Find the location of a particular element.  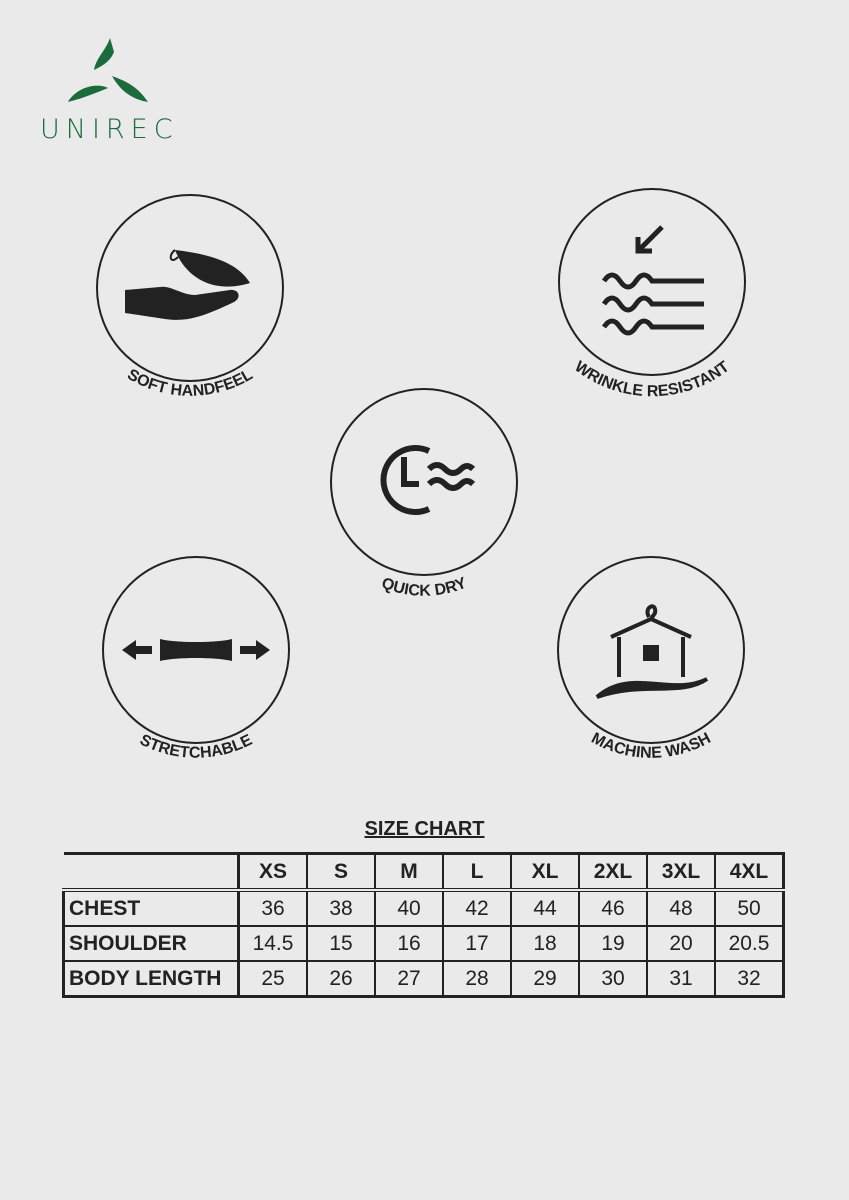

table-row: BODY LENGTH 25 26 27 28 29 30 31 32 is located at coordinates (423, 979).